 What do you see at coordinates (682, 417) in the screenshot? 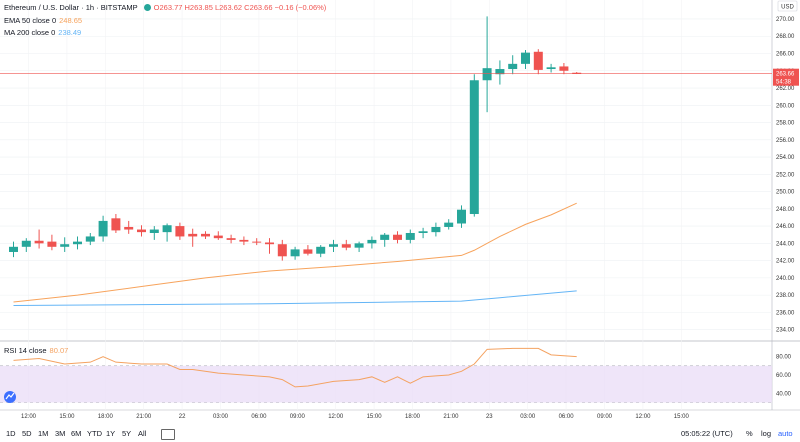
I see `time-tick-label: 15:00` at bounding box center [682, 417].